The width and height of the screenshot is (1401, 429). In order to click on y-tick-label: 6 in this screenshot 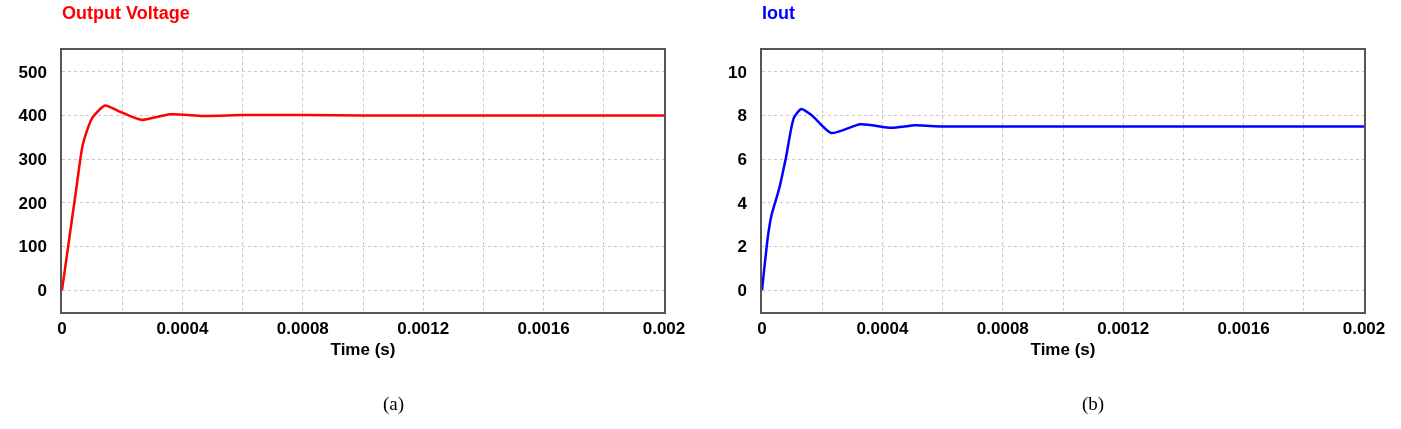, I will do `click(742, 160)`.